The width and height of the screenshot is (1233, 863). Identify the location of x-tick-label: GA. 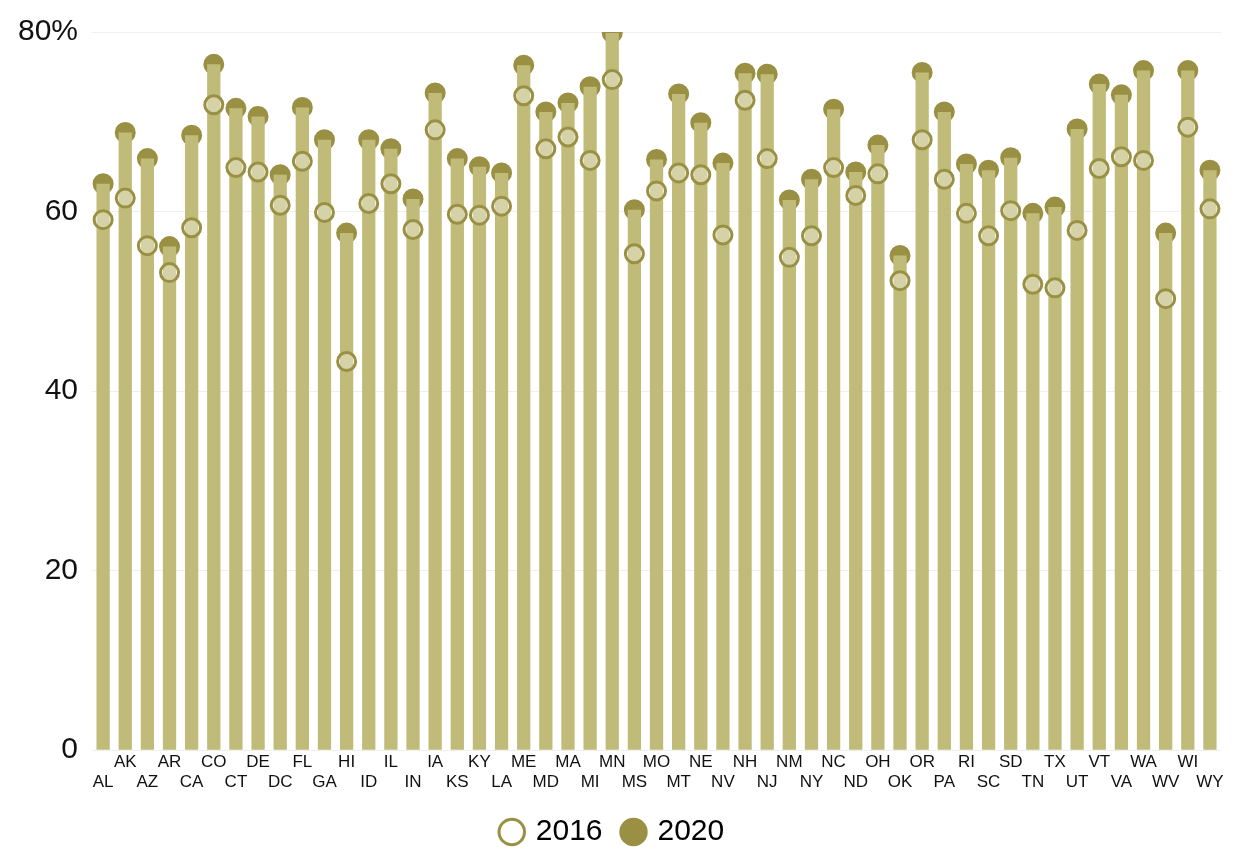
(325, 782).